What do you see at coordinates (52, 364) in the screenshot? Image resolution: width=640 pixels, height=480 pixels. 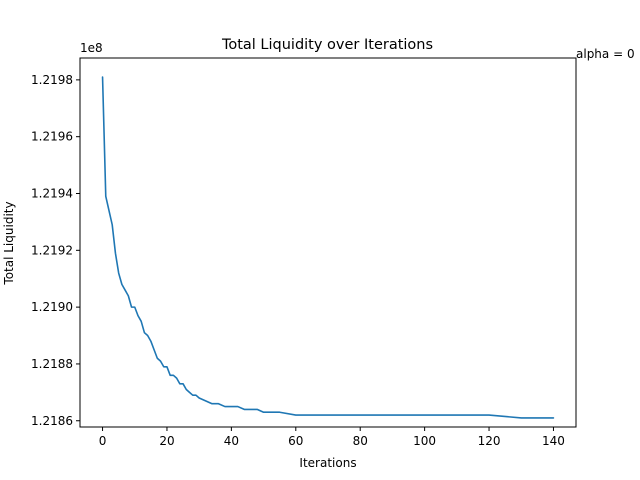 I see `y-tick-label: 1.2188` at bounding box center [52, 364].